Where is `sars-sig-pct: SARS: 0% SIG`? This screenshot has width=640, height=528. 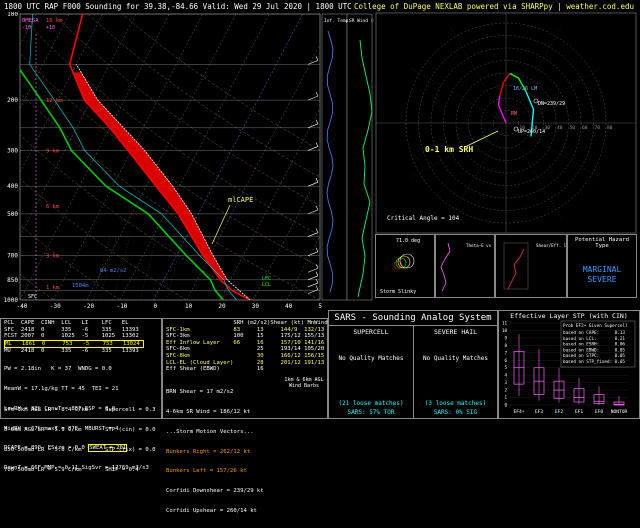 sars-sig-pct: SARS: 0% SIG is located at coordinates (455, 412).